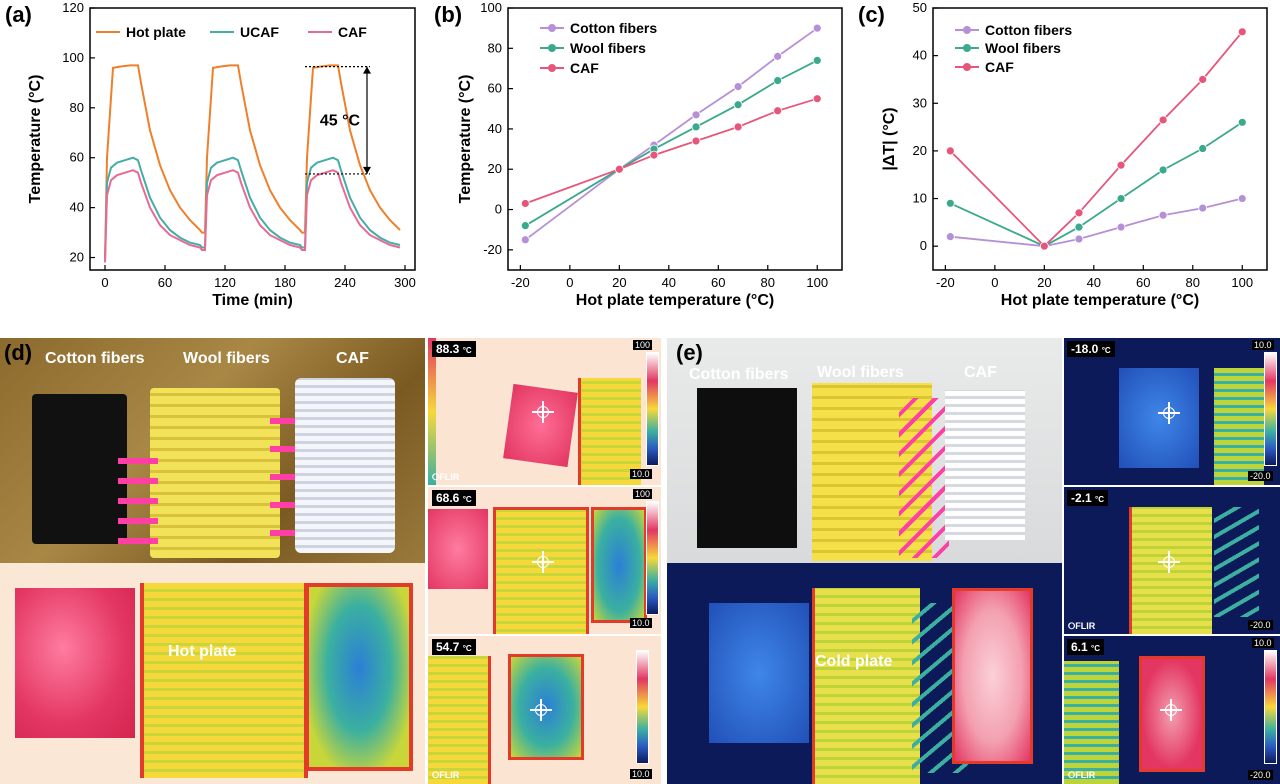  I want to click on scale-min-e-3: -20.0, so click(1260, 775).